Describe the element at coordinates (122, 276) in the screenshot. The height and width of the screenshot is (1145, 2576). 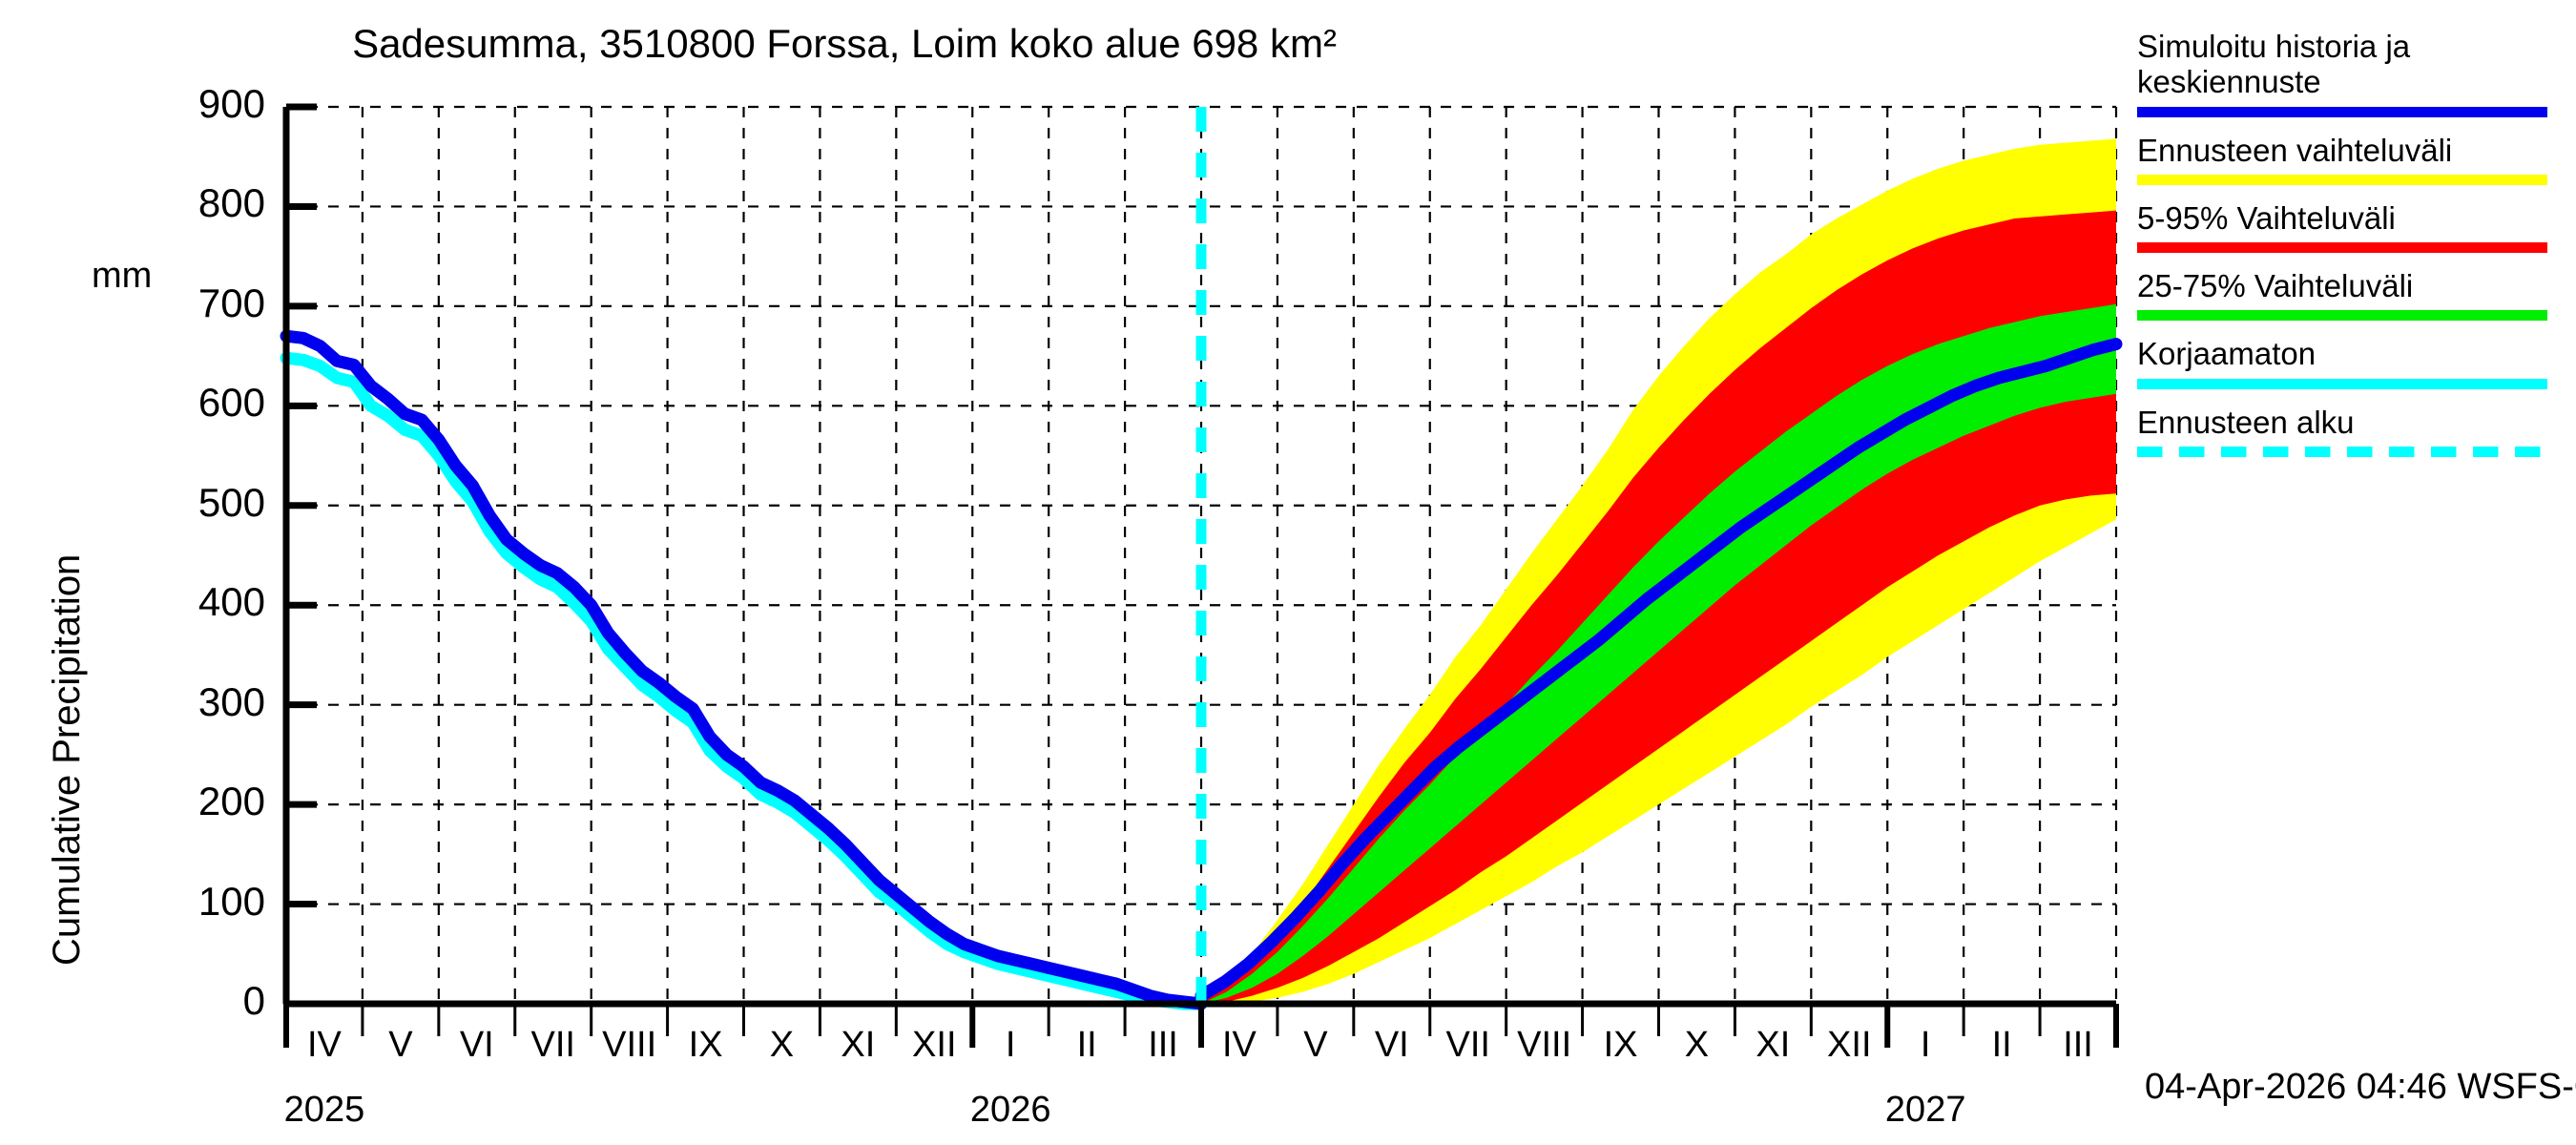
I see `y-axis-unit: mm` at that location.